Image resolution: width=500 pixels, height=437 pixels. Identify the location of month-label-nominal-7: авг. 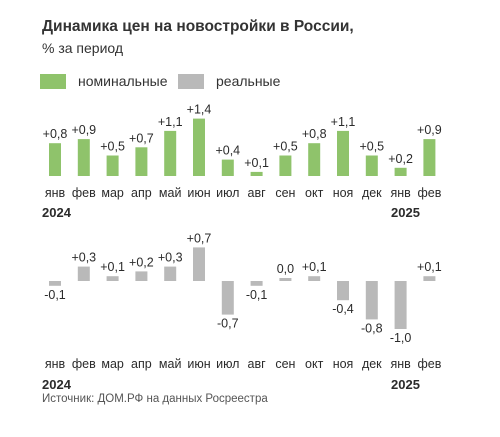
(257, 193).